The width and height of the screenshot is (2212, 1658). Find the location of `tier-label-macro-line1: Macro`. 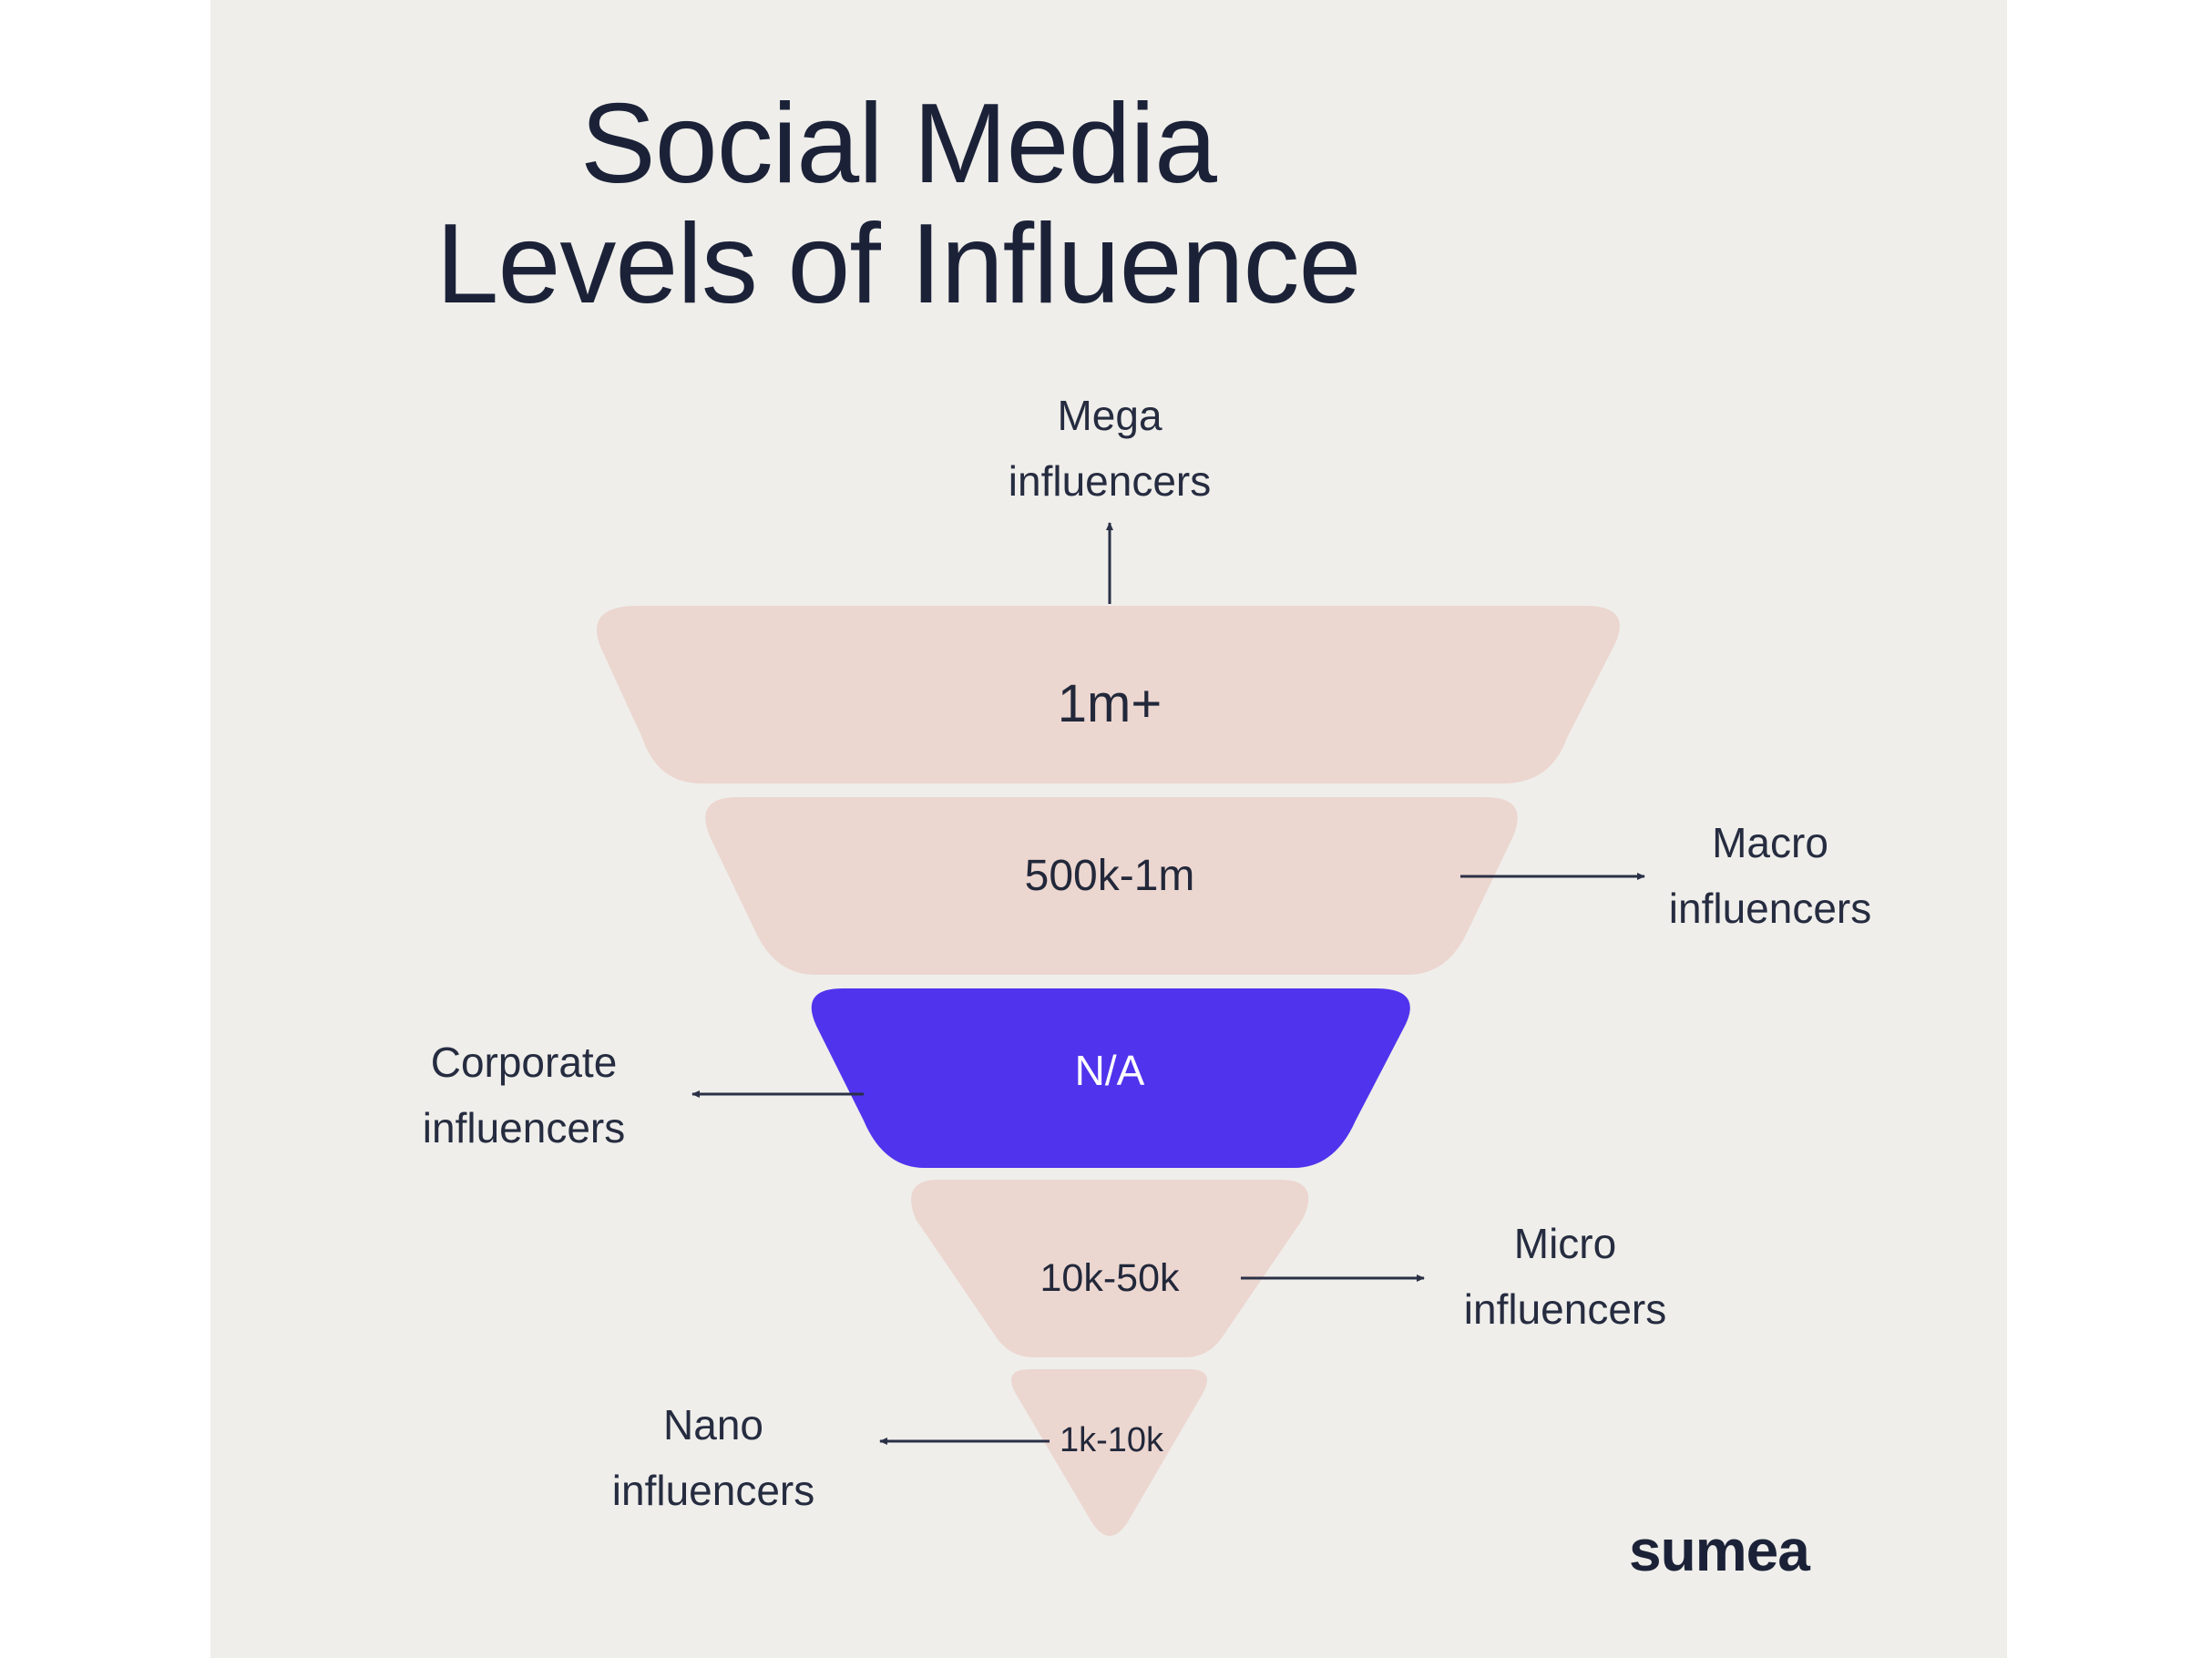

tier-label-macro-line1: Macro is located at coordinates (1770, 842).